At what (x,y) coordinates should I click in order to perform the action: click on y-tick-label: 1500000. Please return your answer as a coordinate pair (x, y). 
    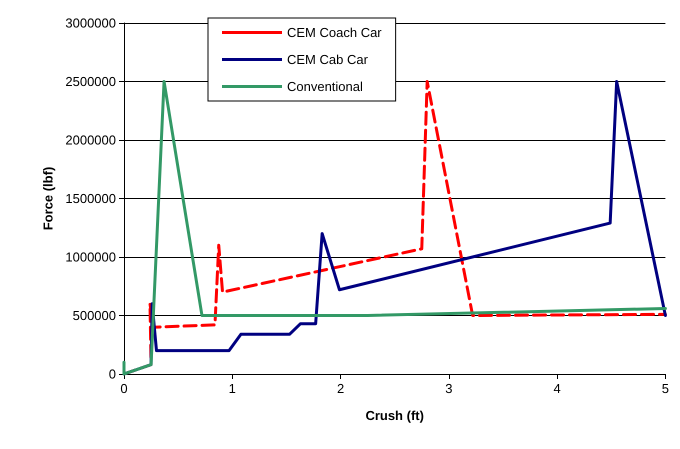
    Looking at the image, I should click on (90, 198).